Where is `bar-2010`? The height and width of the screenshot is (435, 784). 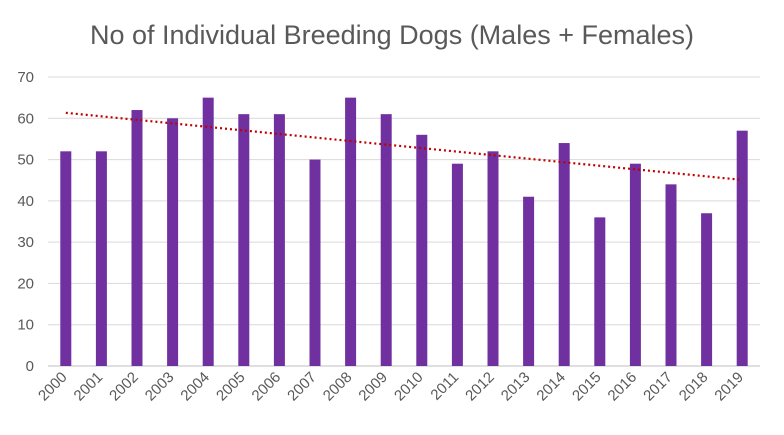
bar-2010 is located at coordinates (422, 250).